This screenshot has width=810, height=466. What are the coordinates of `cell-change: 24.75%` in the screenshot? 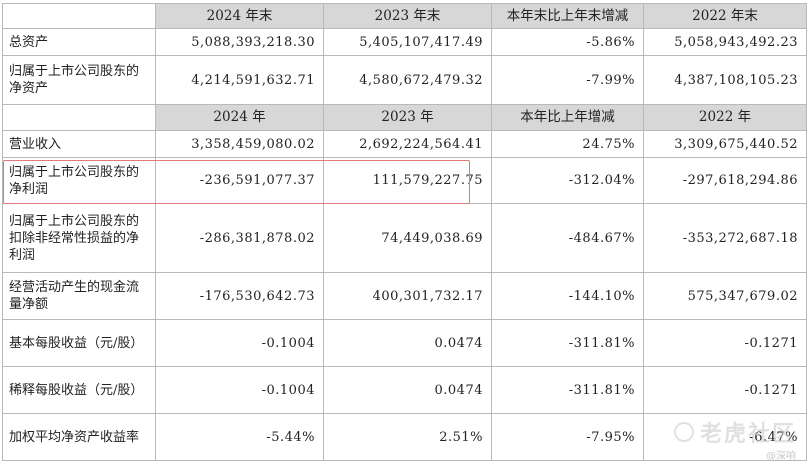 It's located at (567, 144).